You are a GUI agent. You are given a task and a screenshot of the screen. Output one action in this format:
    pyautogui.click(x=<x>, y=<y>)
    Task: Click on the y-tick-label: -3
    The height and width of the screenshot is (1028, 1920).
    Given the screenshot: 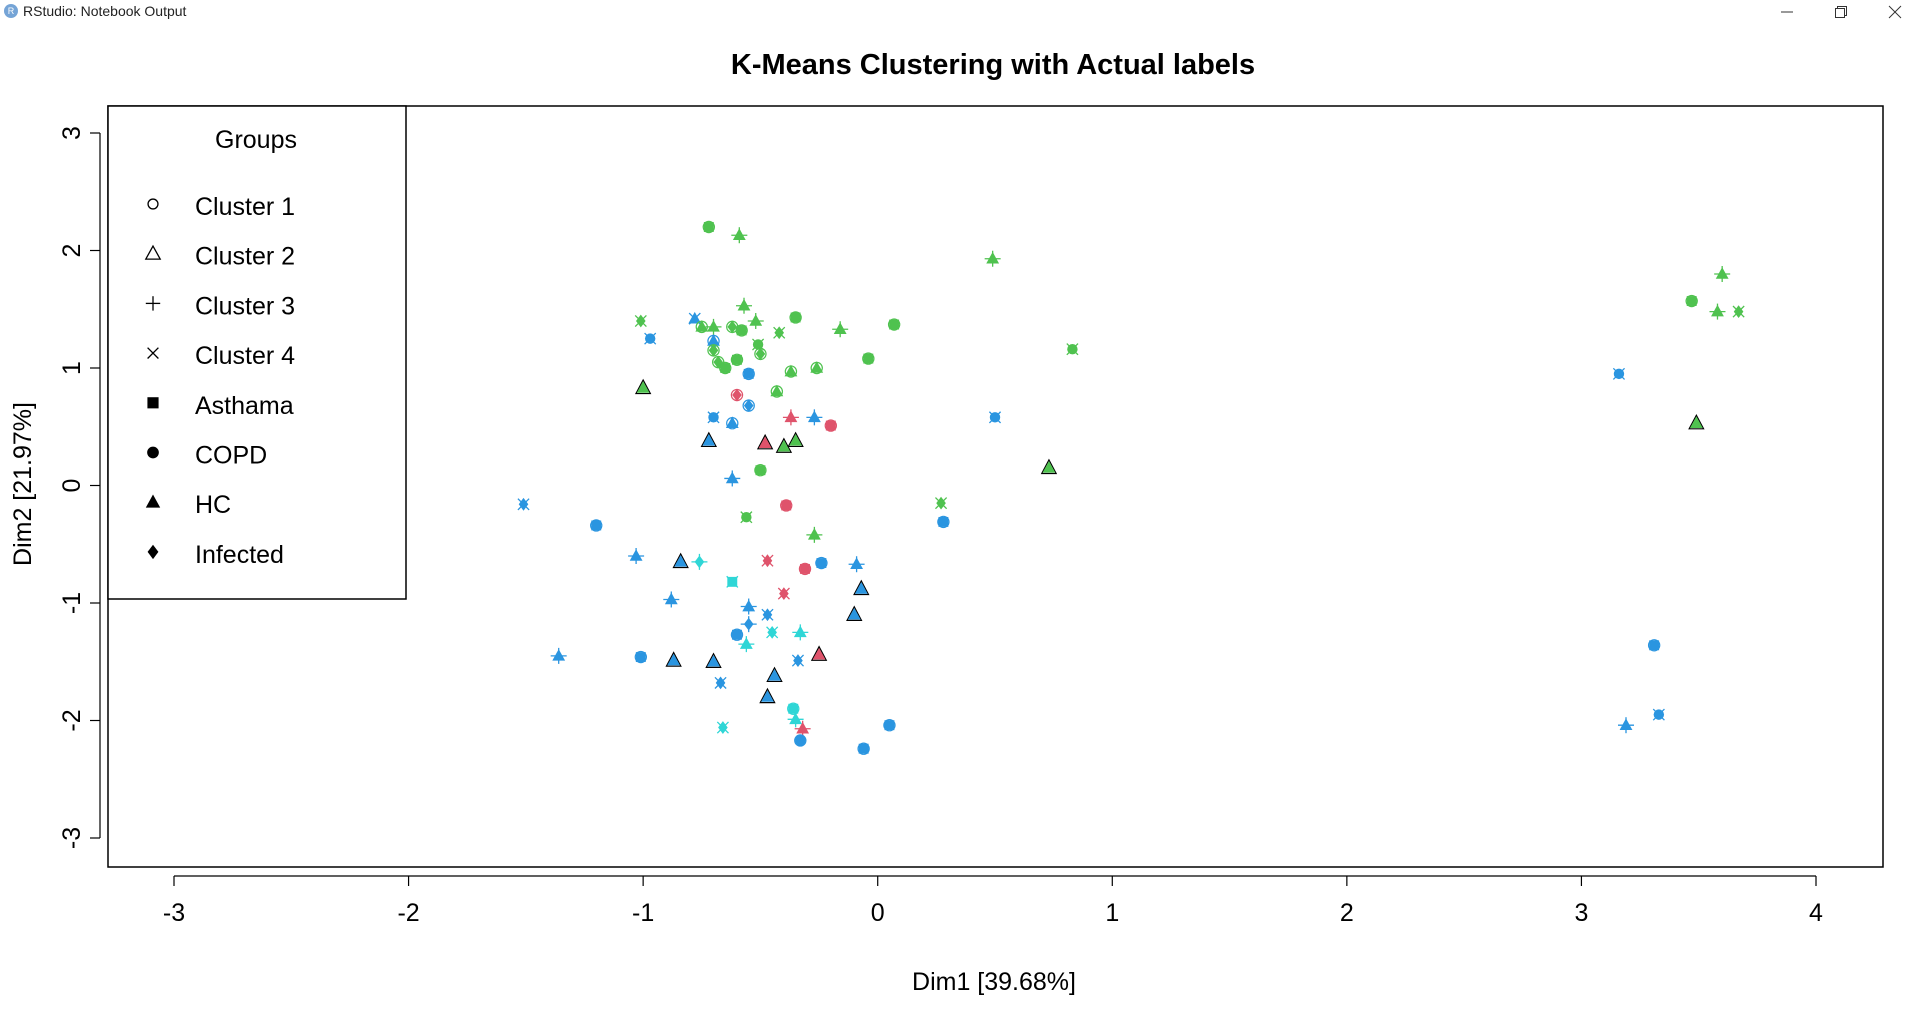 What is the action you would take?
    pyautogui.click(x=72, y=838)
    